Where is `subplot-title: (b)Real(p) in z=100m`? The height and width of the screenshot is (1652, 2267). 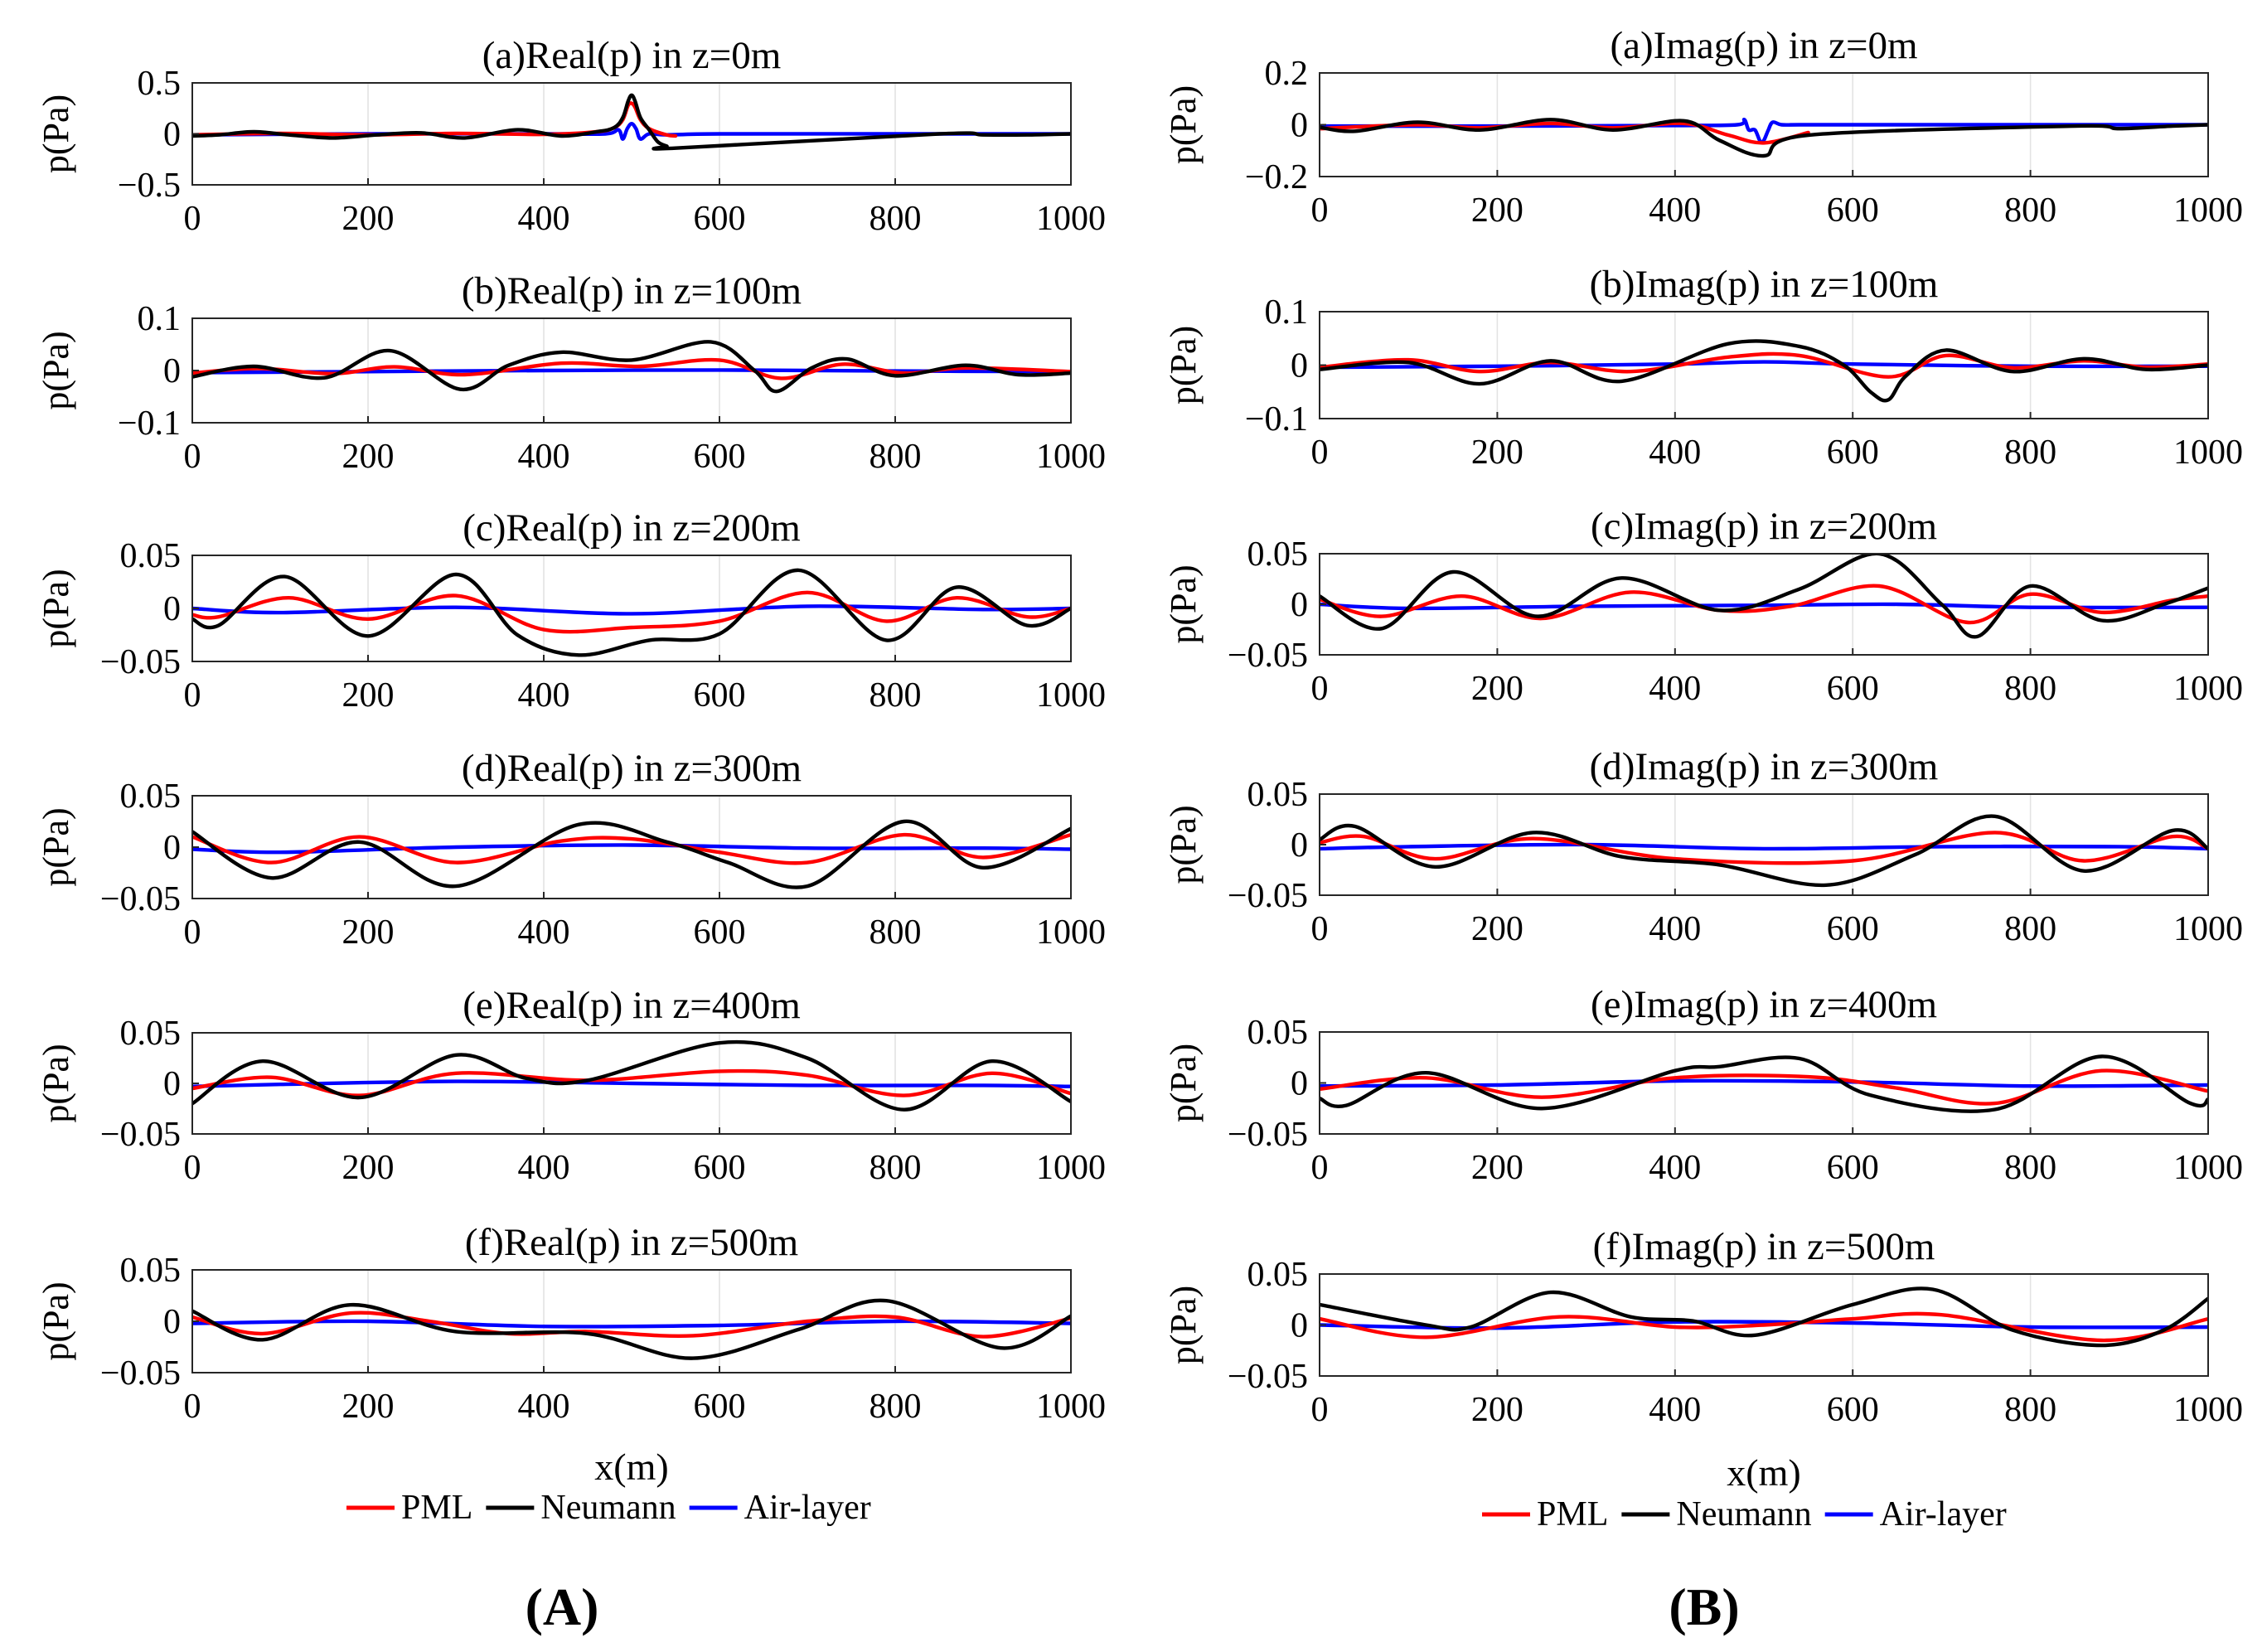
subplot-title: (b)Real(p) in z=100m is located at coordinates (632, 290).